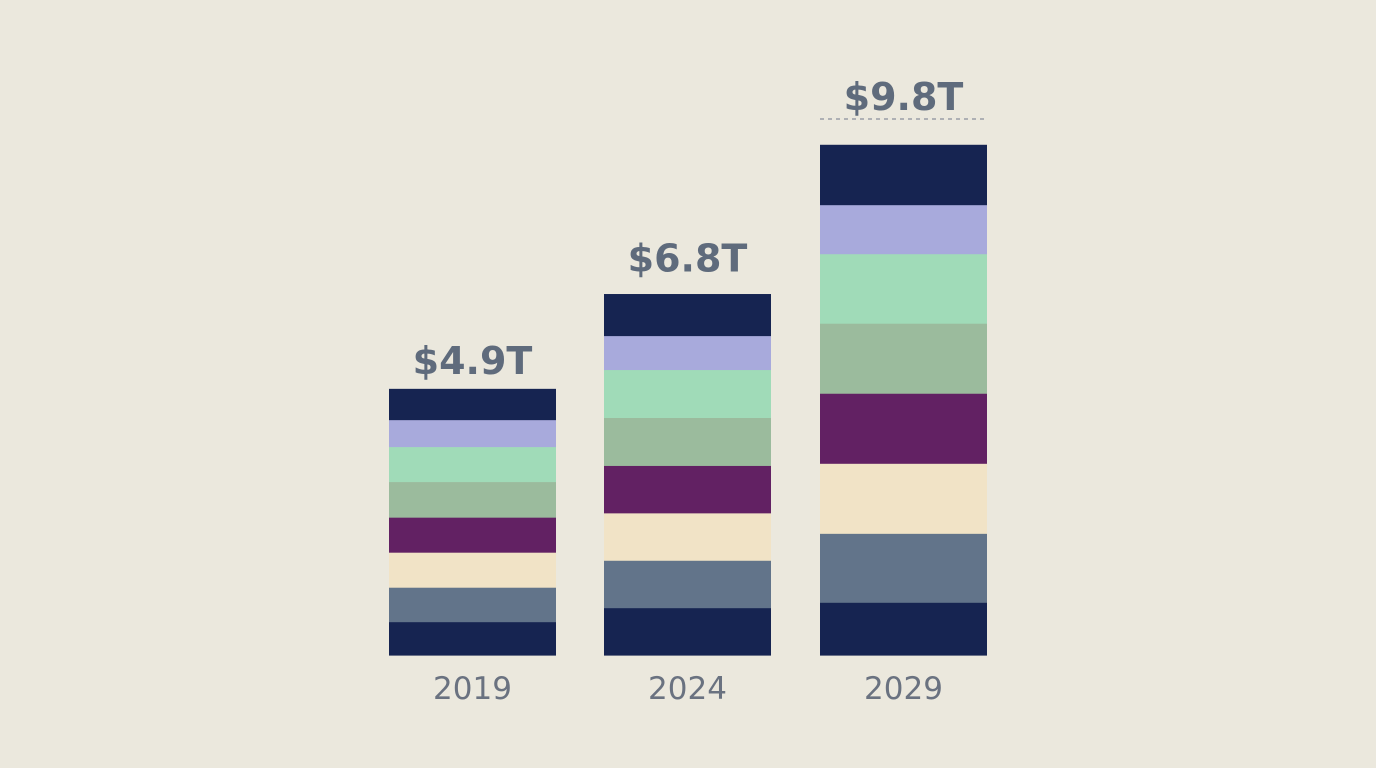 This screenshot has width=1376, height=768. I want to click on total-label-2024: $6.8T, so click(688, 259).